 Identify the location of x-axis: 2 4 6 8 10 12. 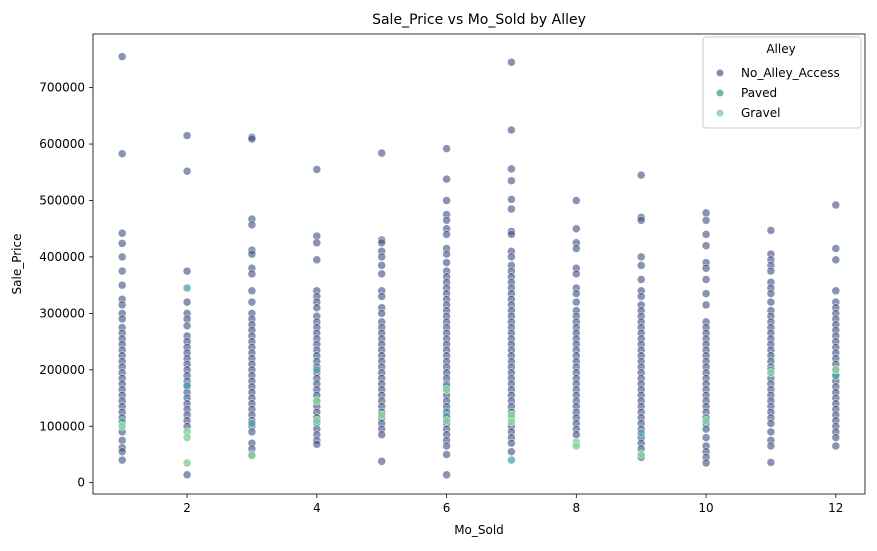
(513, 504).